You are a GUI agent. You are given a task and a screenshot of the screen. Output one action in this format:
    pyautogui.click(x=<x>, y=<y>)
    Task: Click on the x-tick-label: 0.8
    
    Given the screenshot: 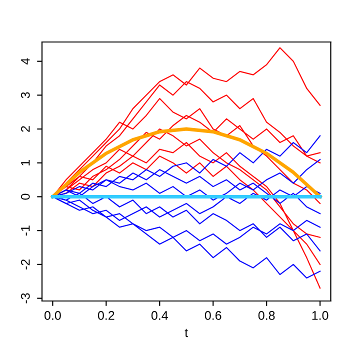 What is the action you would take?
    pyautogui.click(x=266, y=315)
    